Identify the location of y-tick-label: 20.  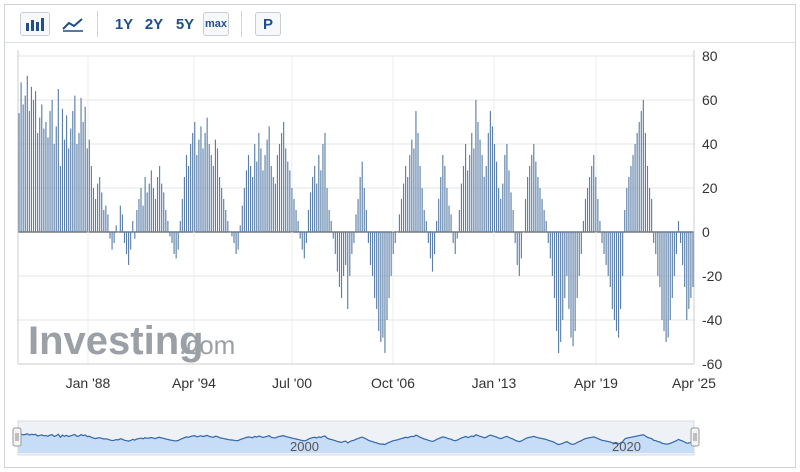
(710, 188).